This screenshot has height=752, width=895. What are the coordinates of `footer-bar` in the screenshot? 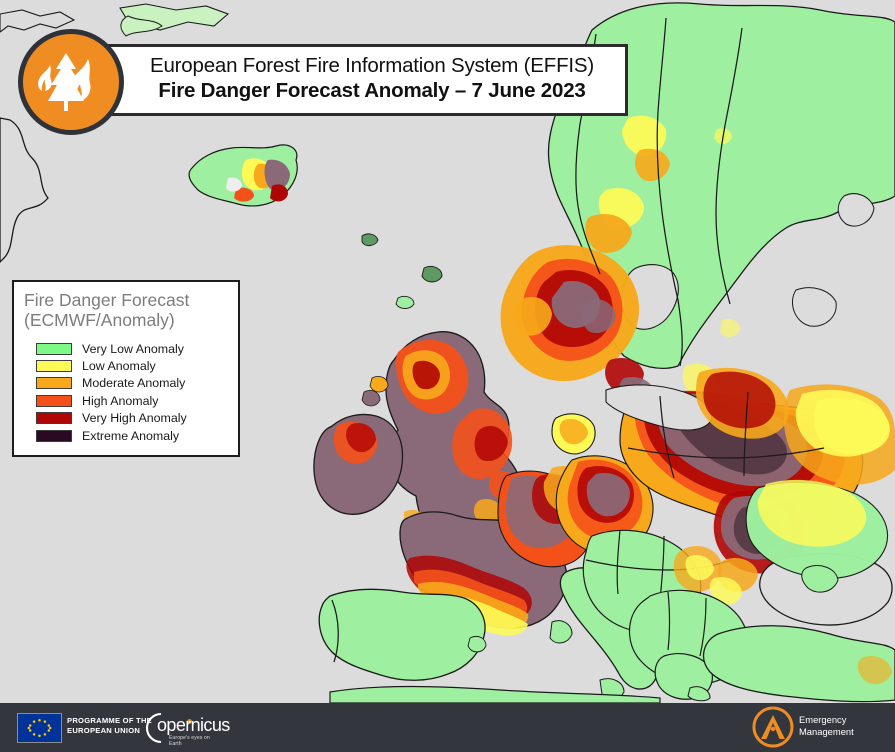 It's located at (447, 727).